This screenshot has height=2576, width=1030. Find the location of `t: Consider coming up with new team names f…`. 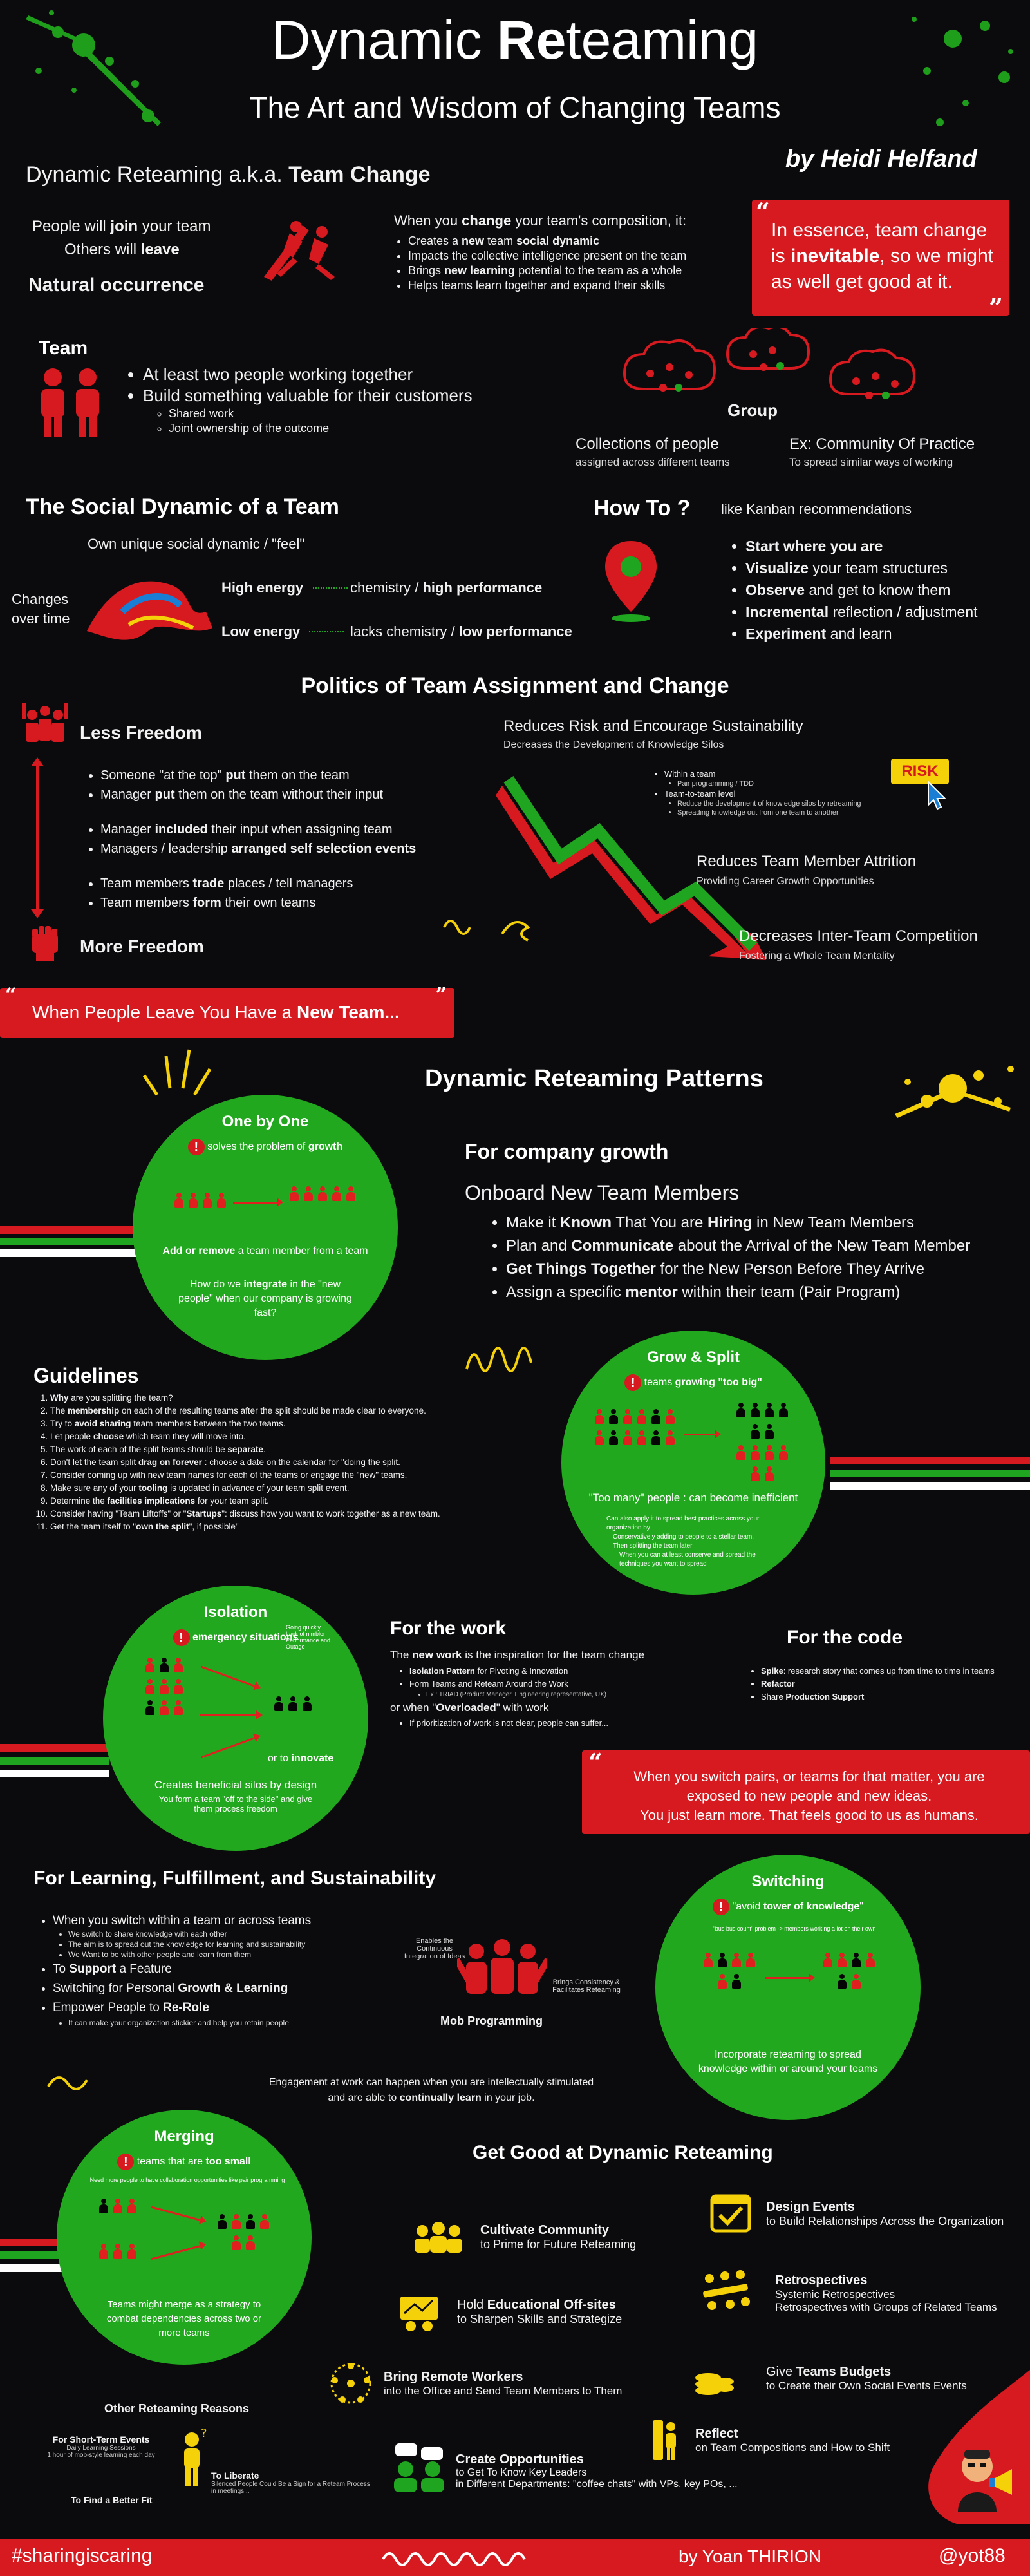

t: Consider coming up with new team names f… is located at coordinates (228, 1475).